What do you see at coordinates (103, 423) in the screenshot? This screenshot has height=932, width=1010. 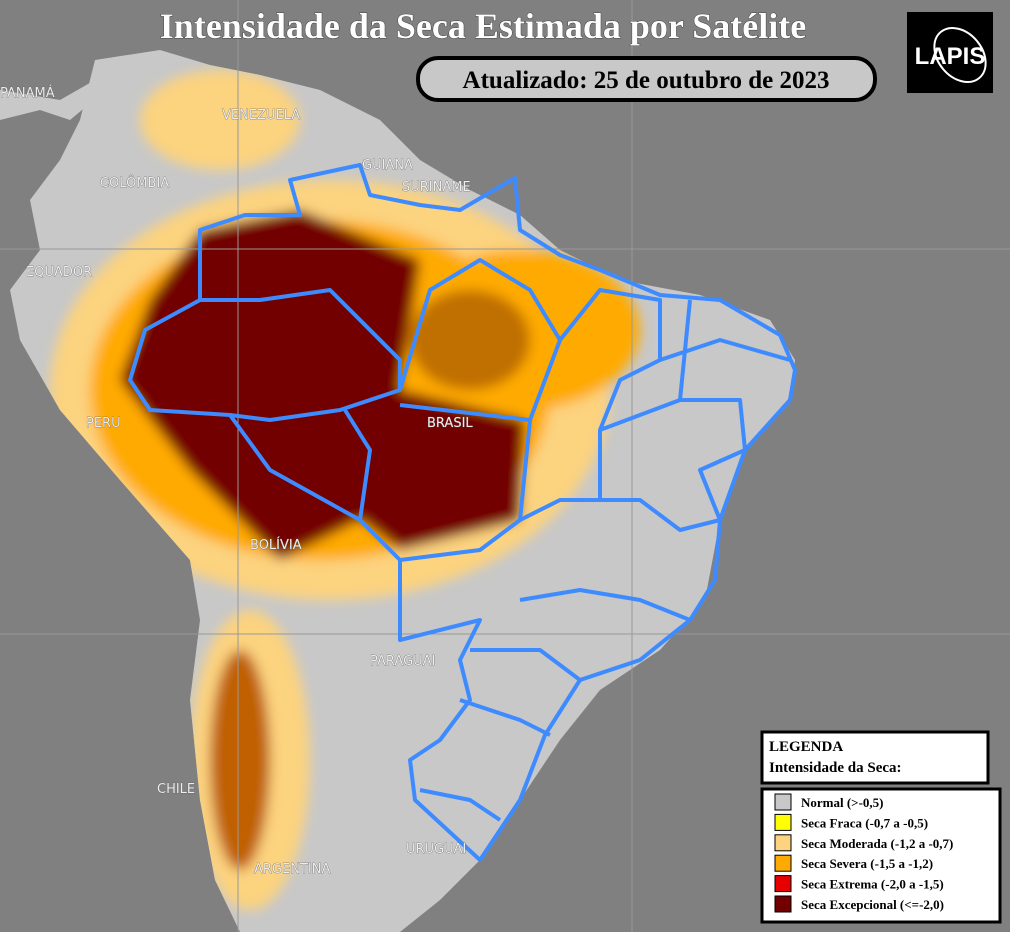 I see `map-label: PERU` at bounding box center [103, 423].